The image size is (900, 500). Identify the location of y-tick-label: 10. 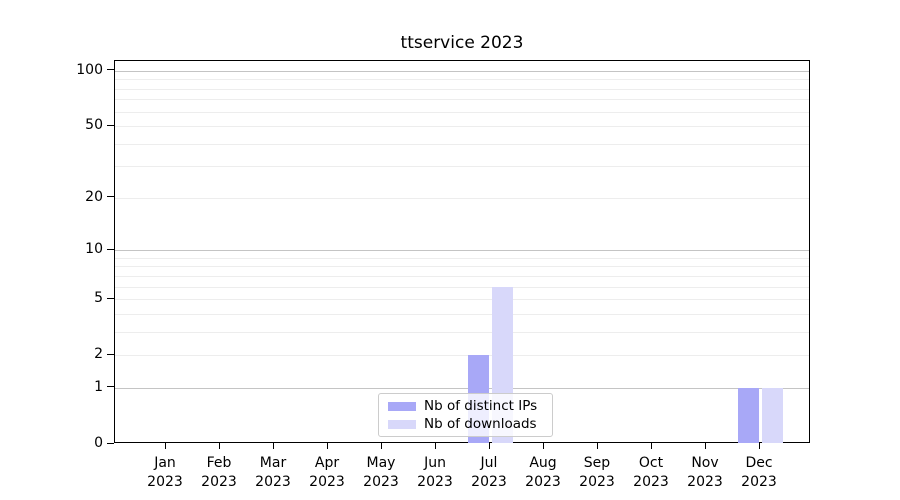
(94, 249).